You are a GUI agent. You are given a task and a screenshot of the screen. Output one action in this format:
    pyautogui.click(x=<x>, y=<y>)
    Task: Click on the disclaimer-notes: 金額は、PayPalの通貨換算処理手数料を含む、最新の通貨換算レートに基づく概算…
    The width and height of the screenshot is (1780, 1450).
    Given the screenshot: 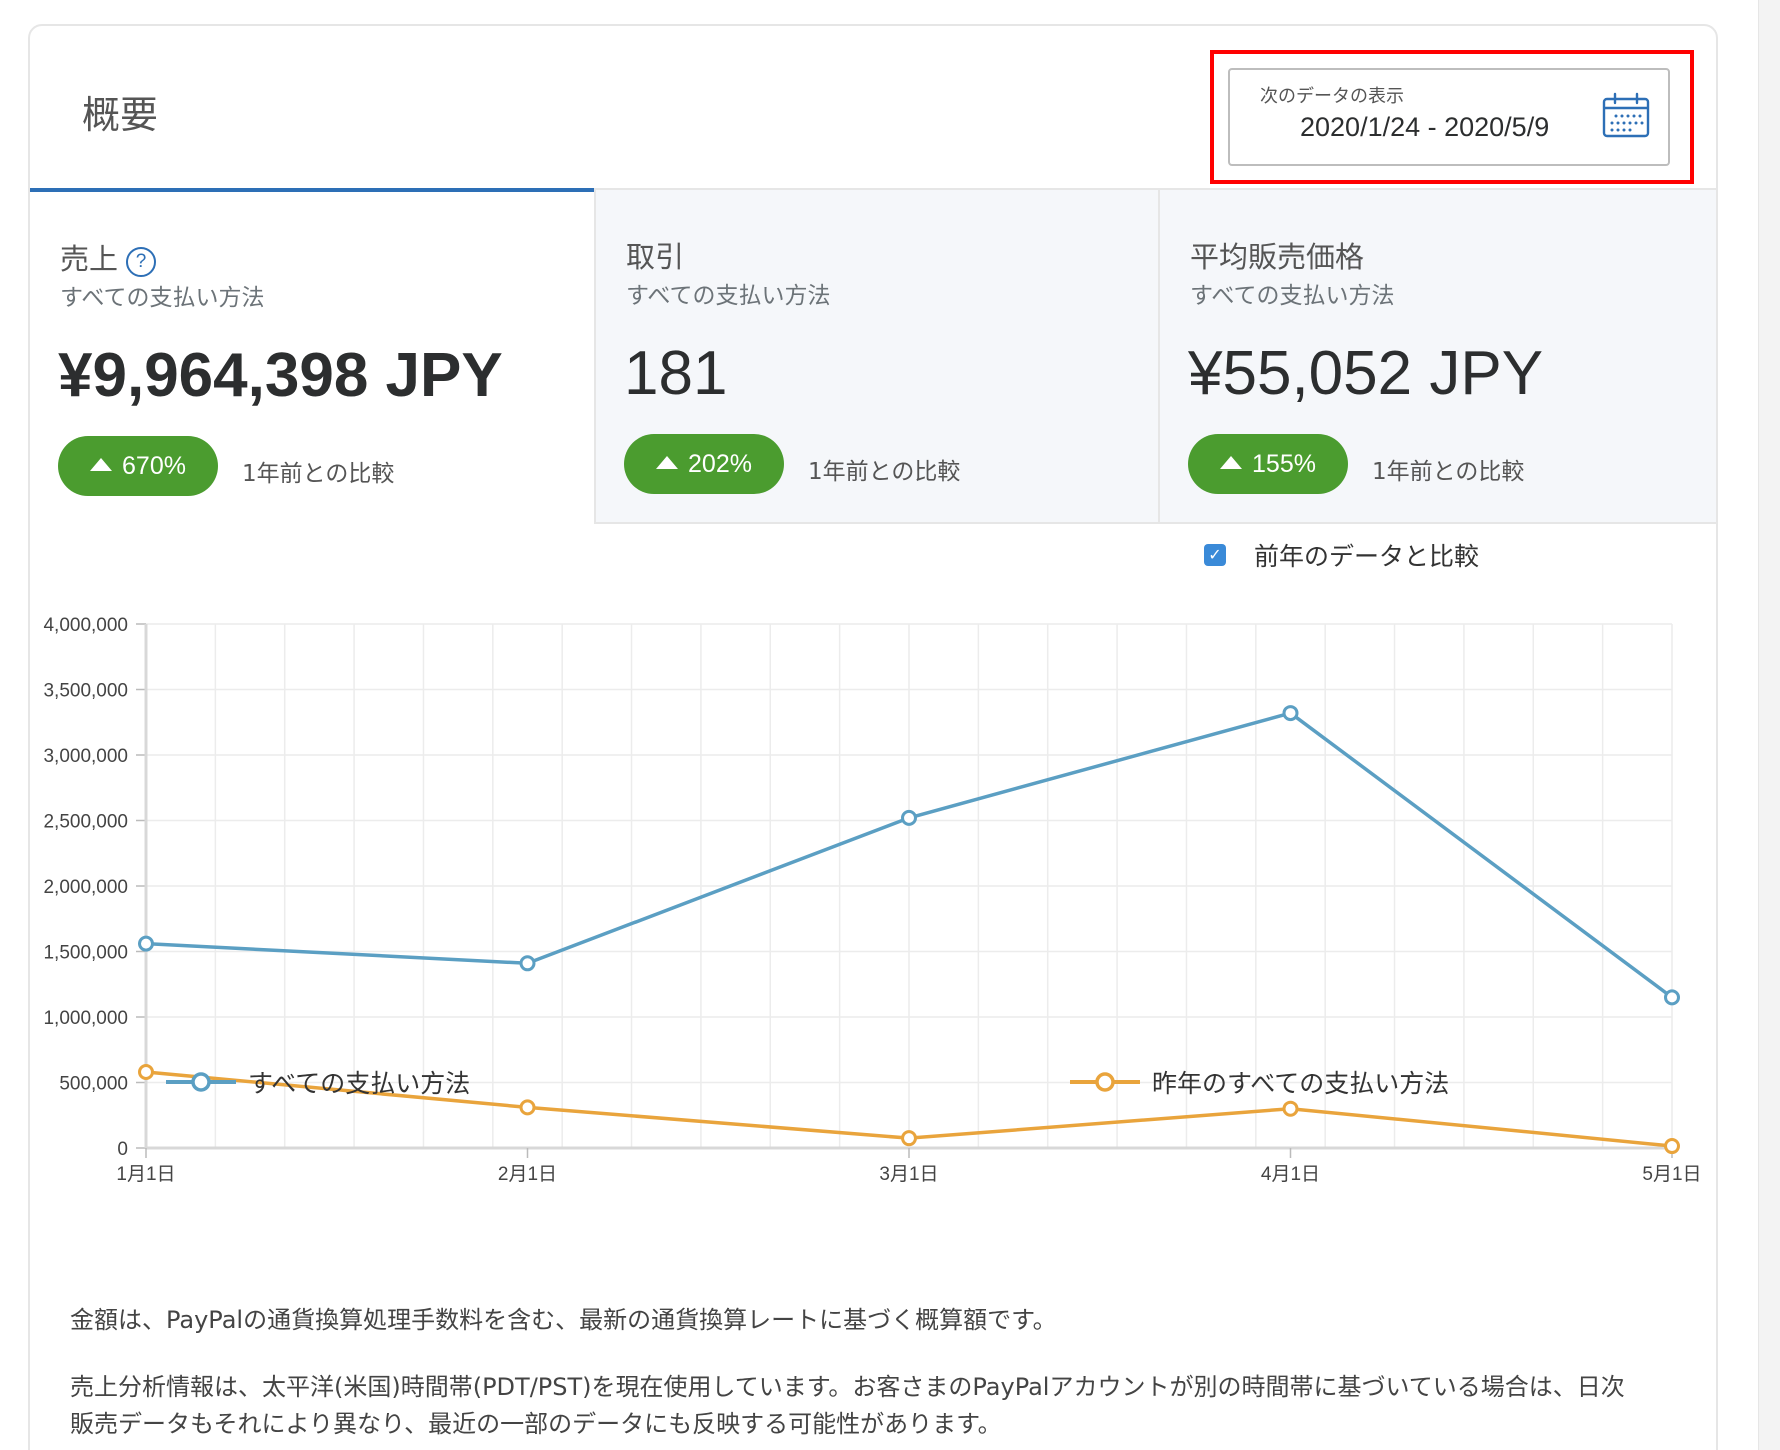 What is the action you would take?
    pyautogui.click(x=850, y=1376)
    